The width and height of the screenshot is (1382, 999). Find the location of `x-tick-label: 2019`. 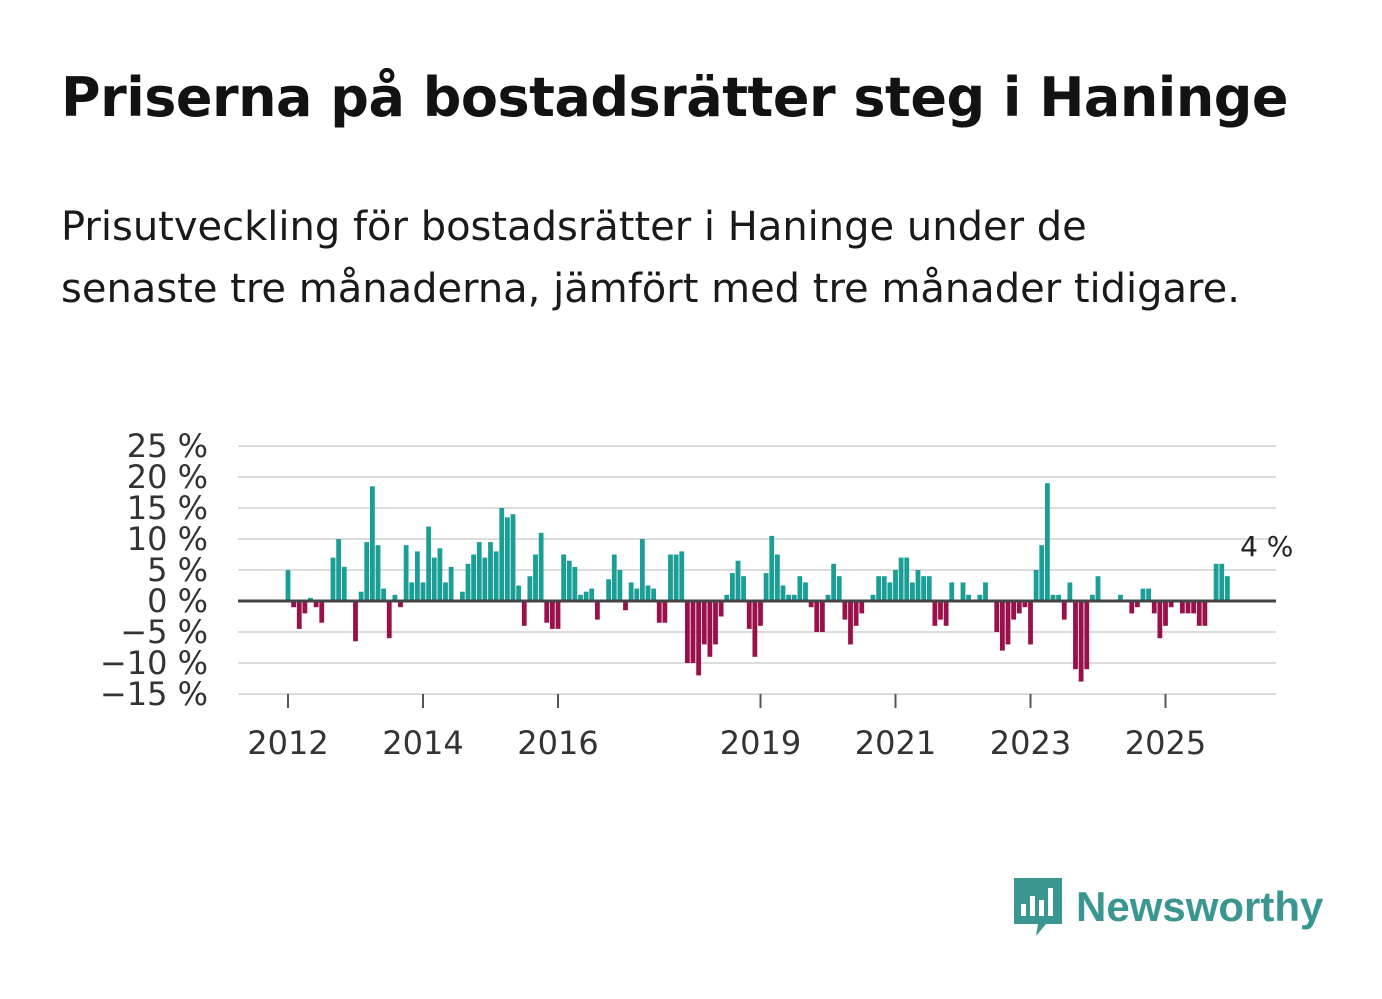

x-tick-label: 2019 is located at coordinates (760, 743).